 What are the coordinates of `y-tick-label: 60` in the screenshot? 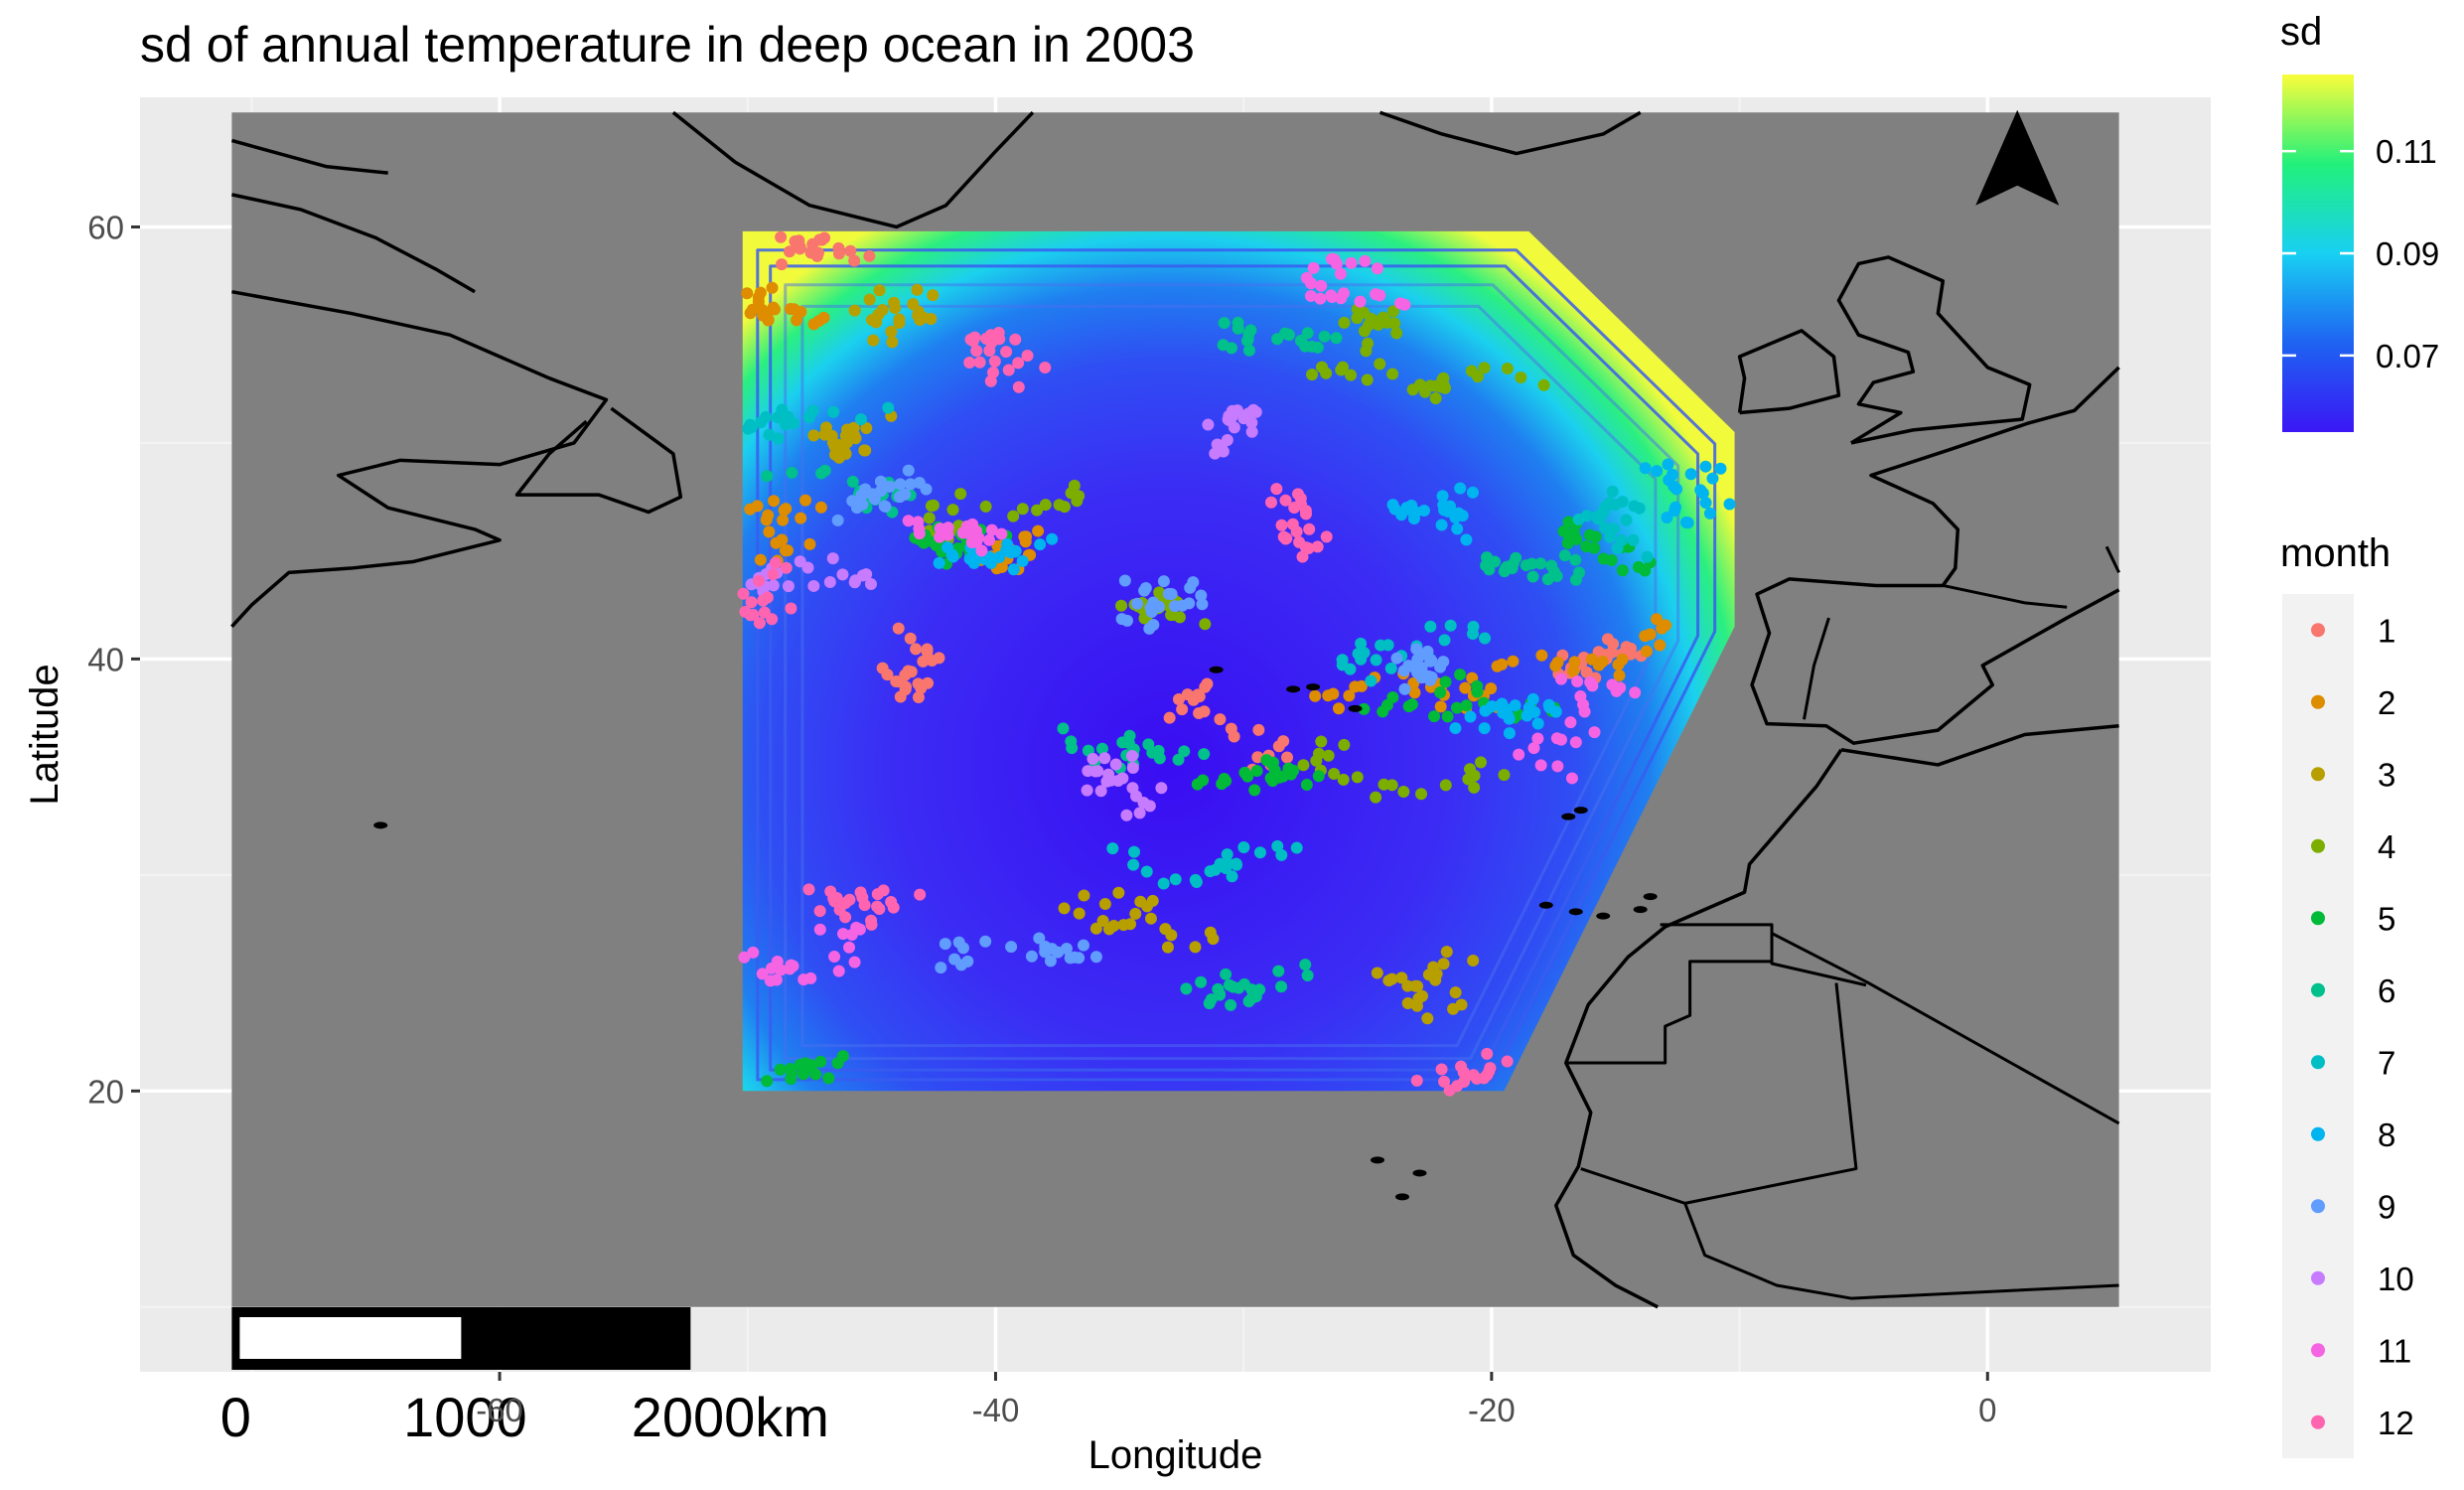 It's located at (105, 227).